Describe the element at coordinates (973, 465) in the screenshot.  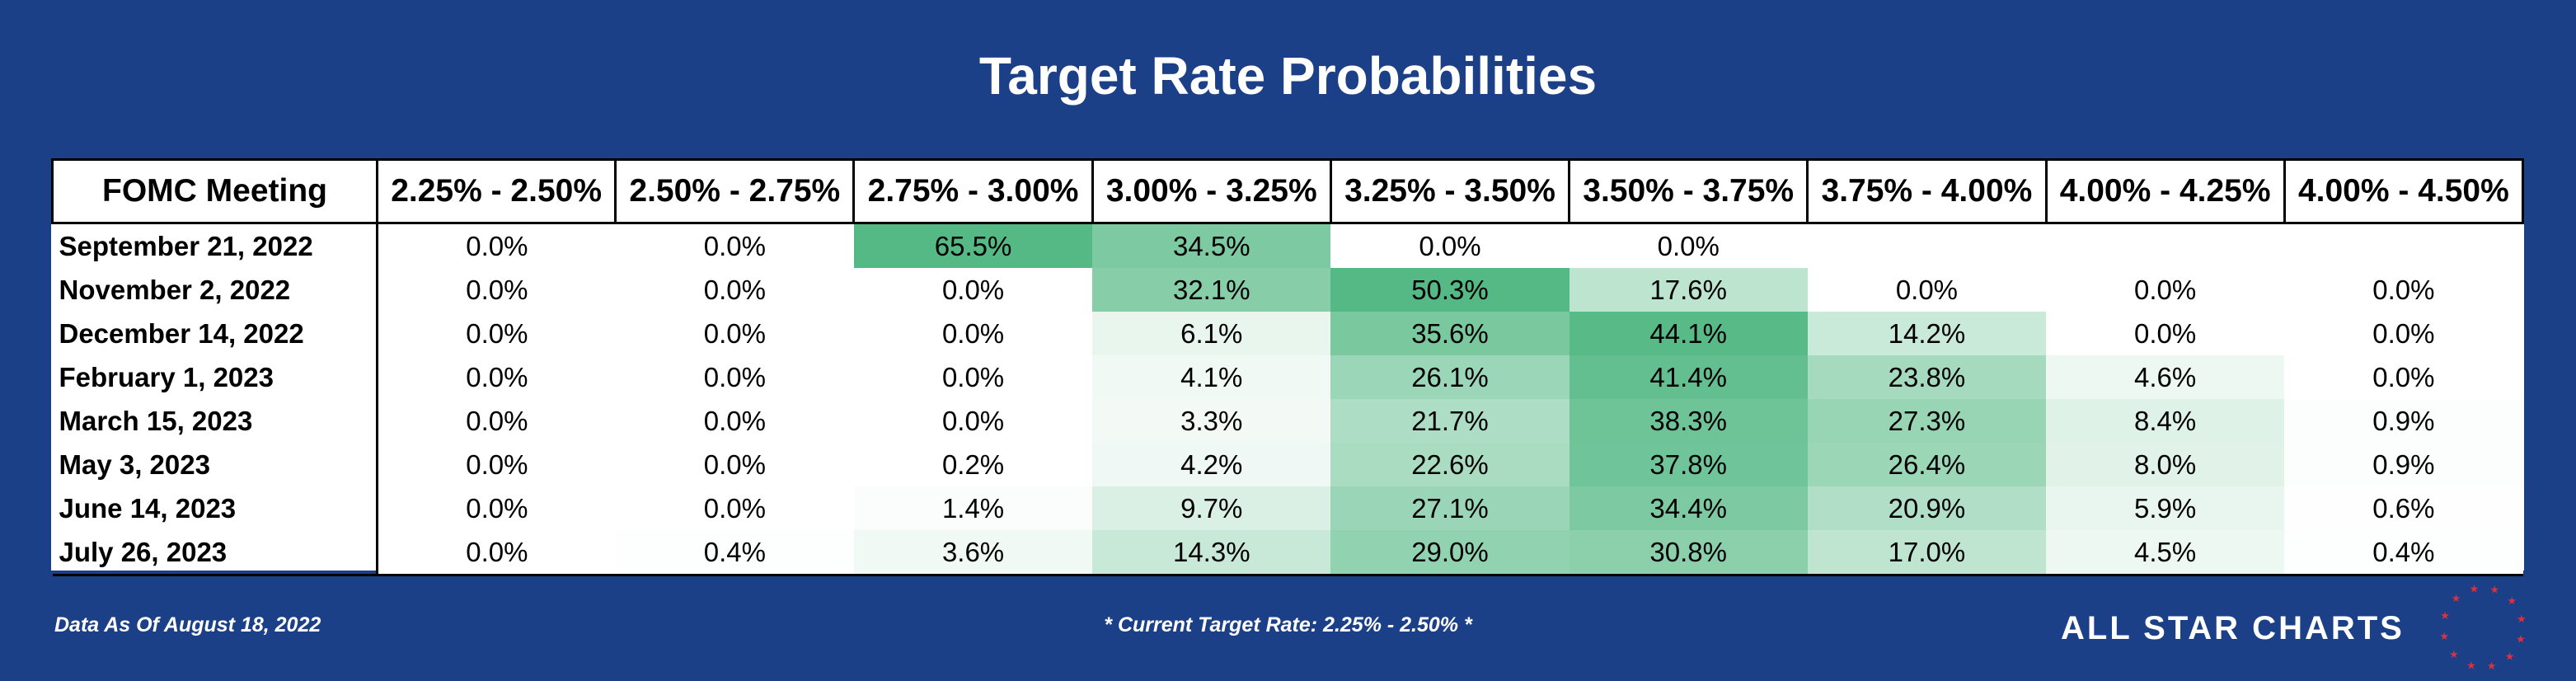
I see `probability-cell: 0.2%` at that location.